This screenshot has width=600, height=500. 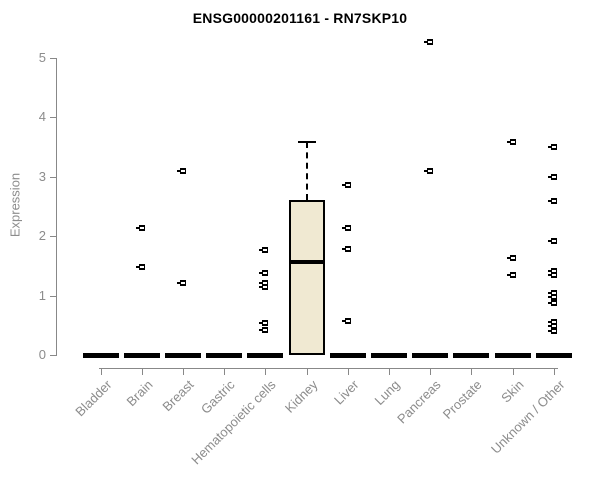 I want to click on chart-title: ENSG00000201161 - RN7SKP10, so click(x=300, y=18).